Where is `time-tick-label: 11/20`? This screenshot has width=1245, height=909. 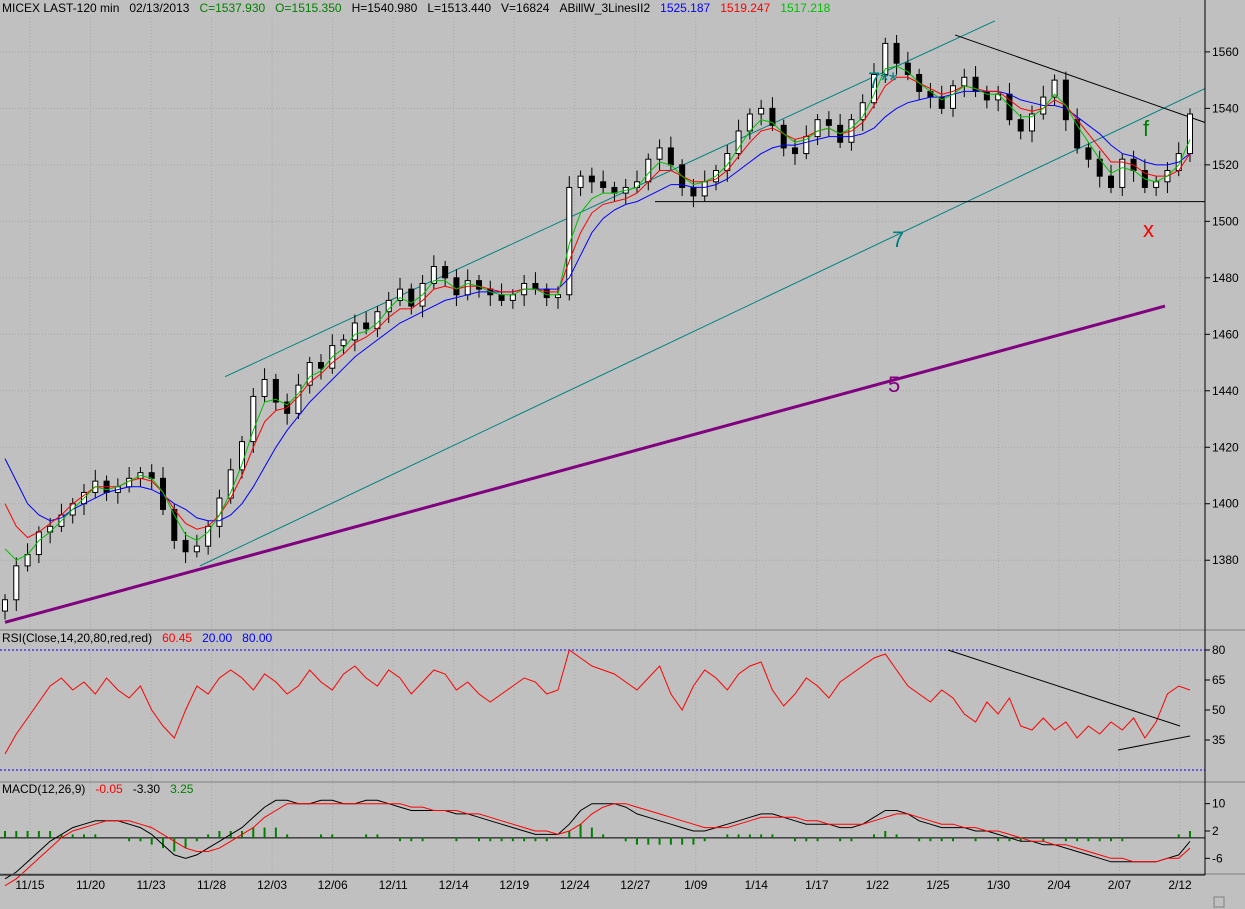 time-tick-label: 11/20 is located at coordinates (90, 885).